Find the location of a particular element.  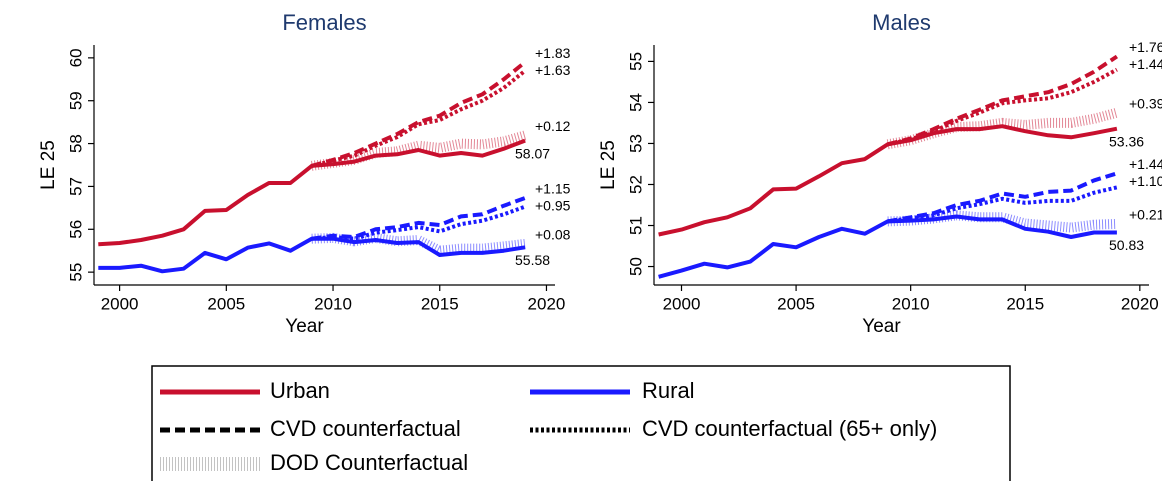

y-tick-label: 51 is located at coordinates (635, 225).